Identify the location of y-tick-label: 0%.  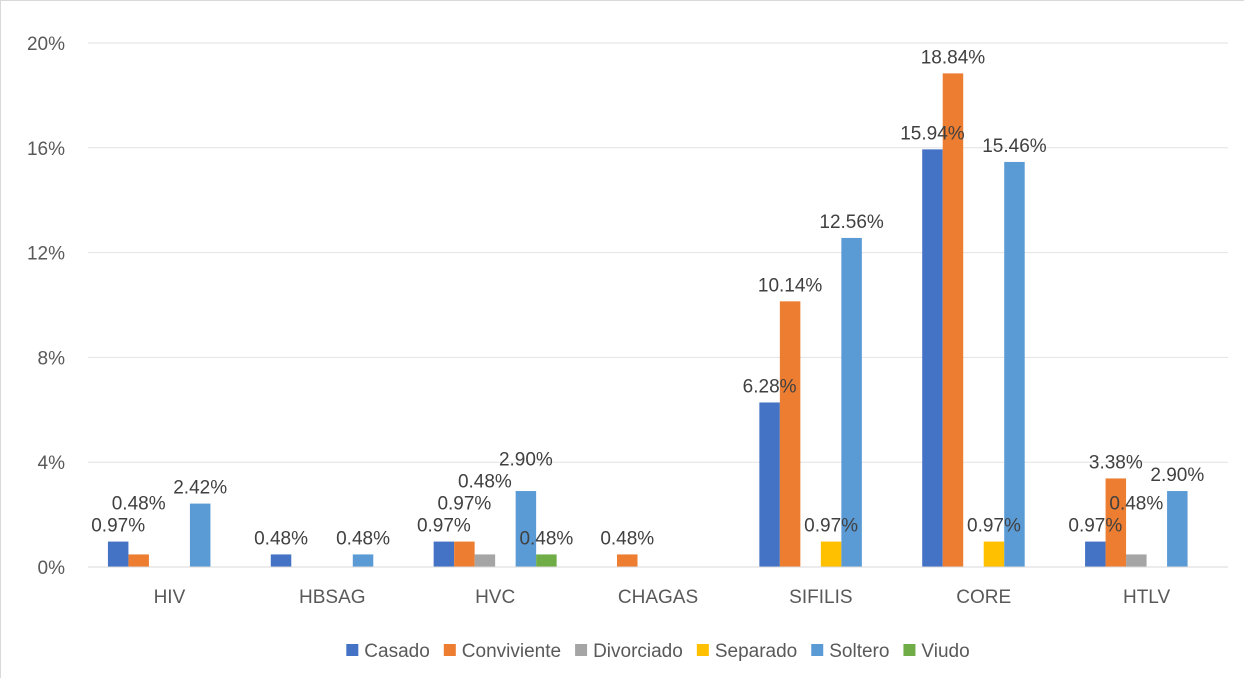
(52, 568).